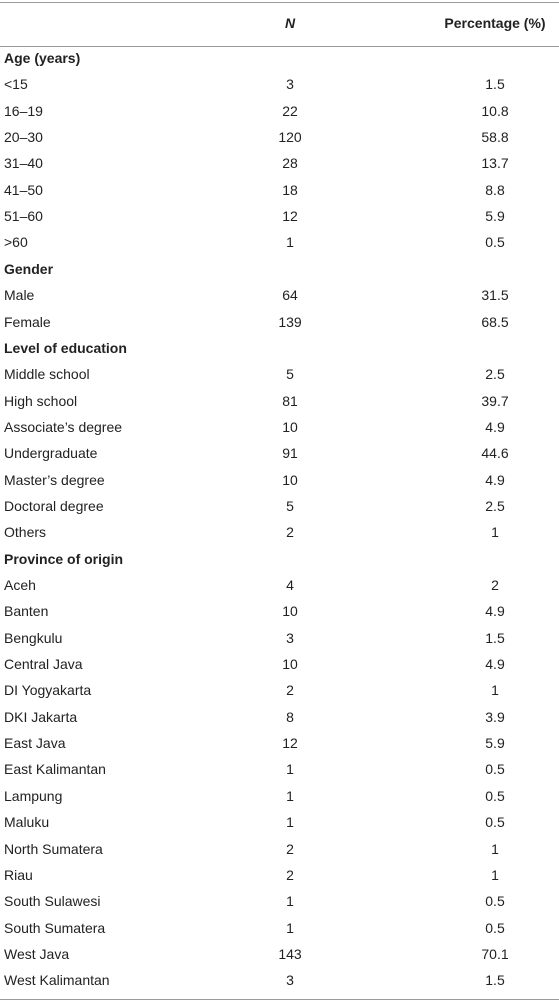 The width and height of the screenshot is (559, 1001). What do you see at coordinates (495, 110) in the screenshot?
I see `row-percentage: 10.8` at bounding box center [495, 110].